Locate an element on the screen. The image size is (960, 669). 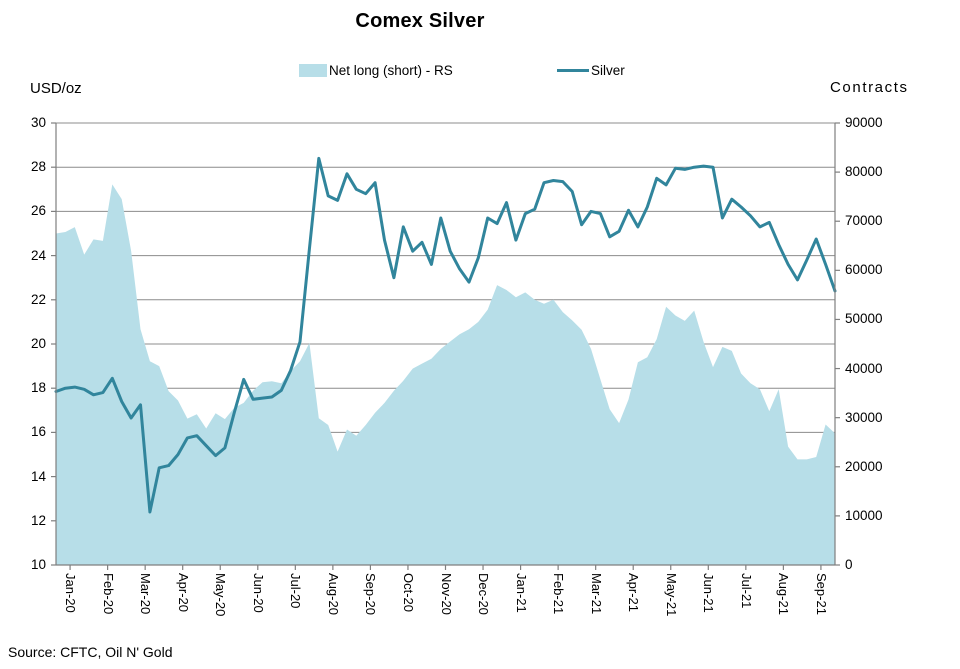
left-axis-tick-label: 22 is located at coordinates (38, 299).